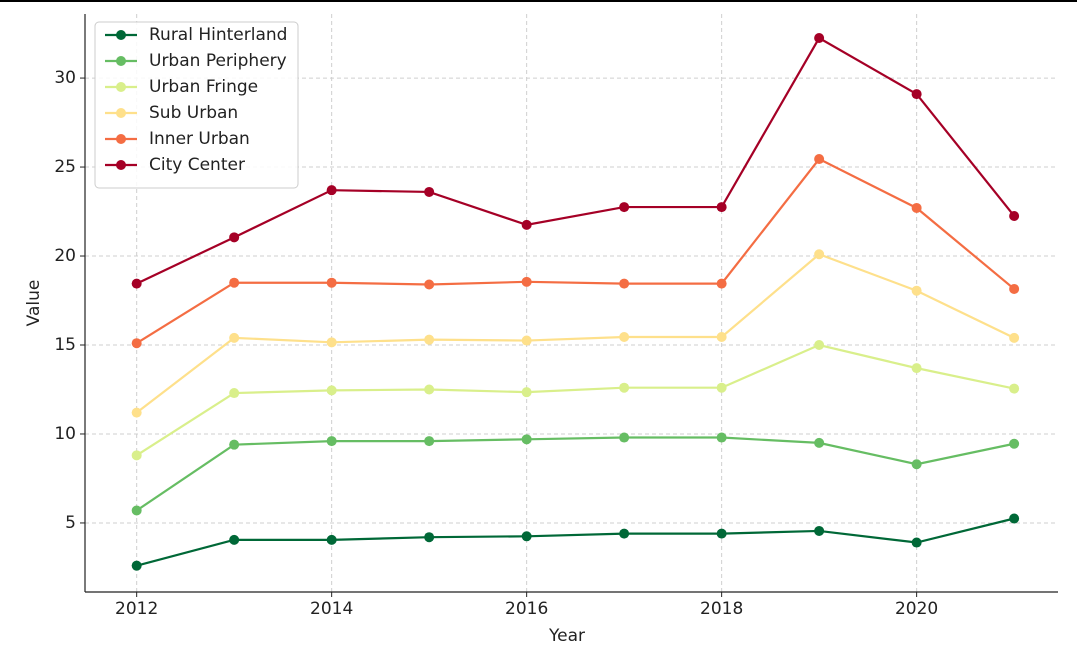 The width and height of the screenshot is (1077, 664). What do you see at coordinates (203, 87) in the screenshot?
I see `legend-label: Urban Fringe` at bounding box center [203, 87].